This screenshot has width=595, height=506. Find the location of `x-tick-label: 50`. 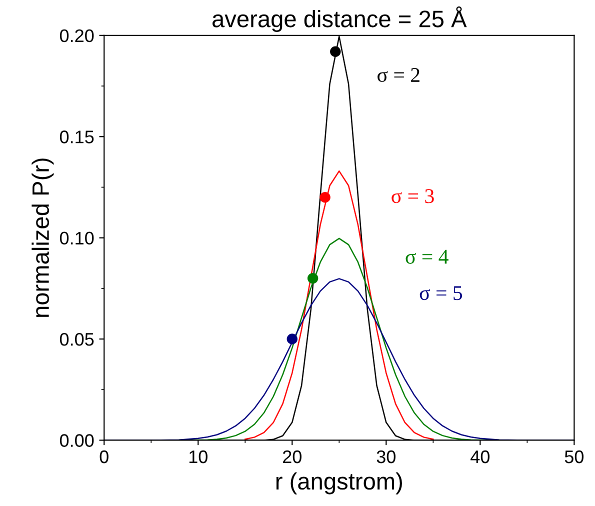

x-tick-label: 50 is located at coordinates (574, 457).